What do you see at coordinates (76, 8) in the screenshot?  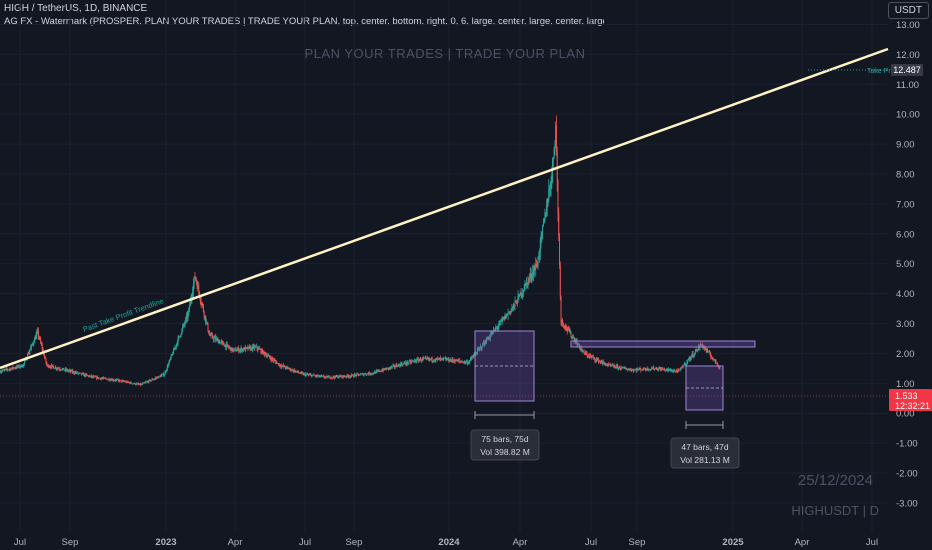 I see `symbol-title: HIGH / TetherUS, 1D, BINANCE` at bounding box center [76, 8].